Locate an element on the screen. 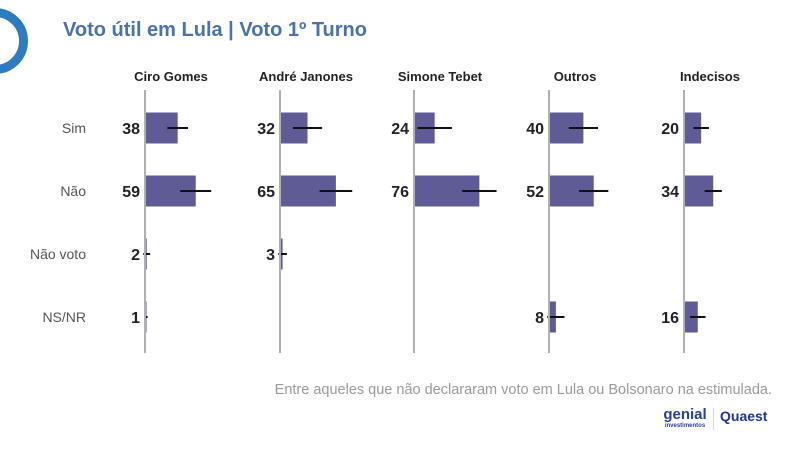  category-label: Sim is located at coordinates (74, 128).